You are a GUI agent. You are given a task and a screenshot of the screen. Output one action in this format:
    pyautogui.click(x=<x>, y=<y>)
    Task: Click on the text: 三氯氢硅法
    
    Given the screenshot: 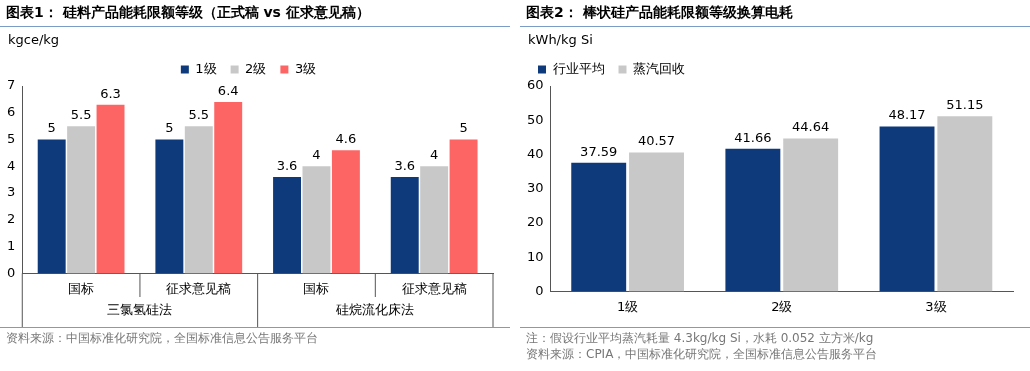 What is the action you would take?
    pyautogui.click(x=140, y=310)
    